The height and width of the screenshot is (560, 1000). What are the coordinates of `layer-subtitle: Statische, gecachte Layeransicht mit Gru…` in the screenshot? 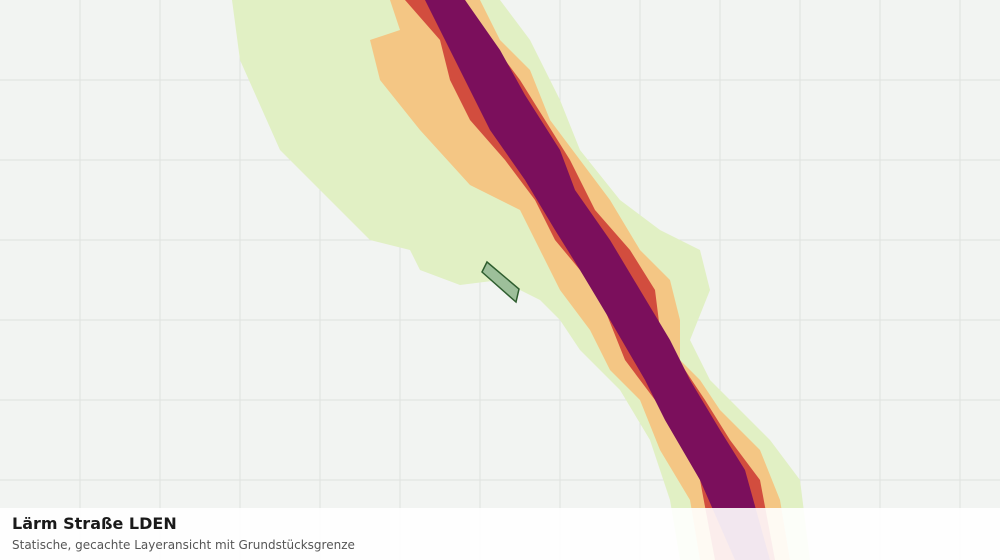 It's located at (183, 545).